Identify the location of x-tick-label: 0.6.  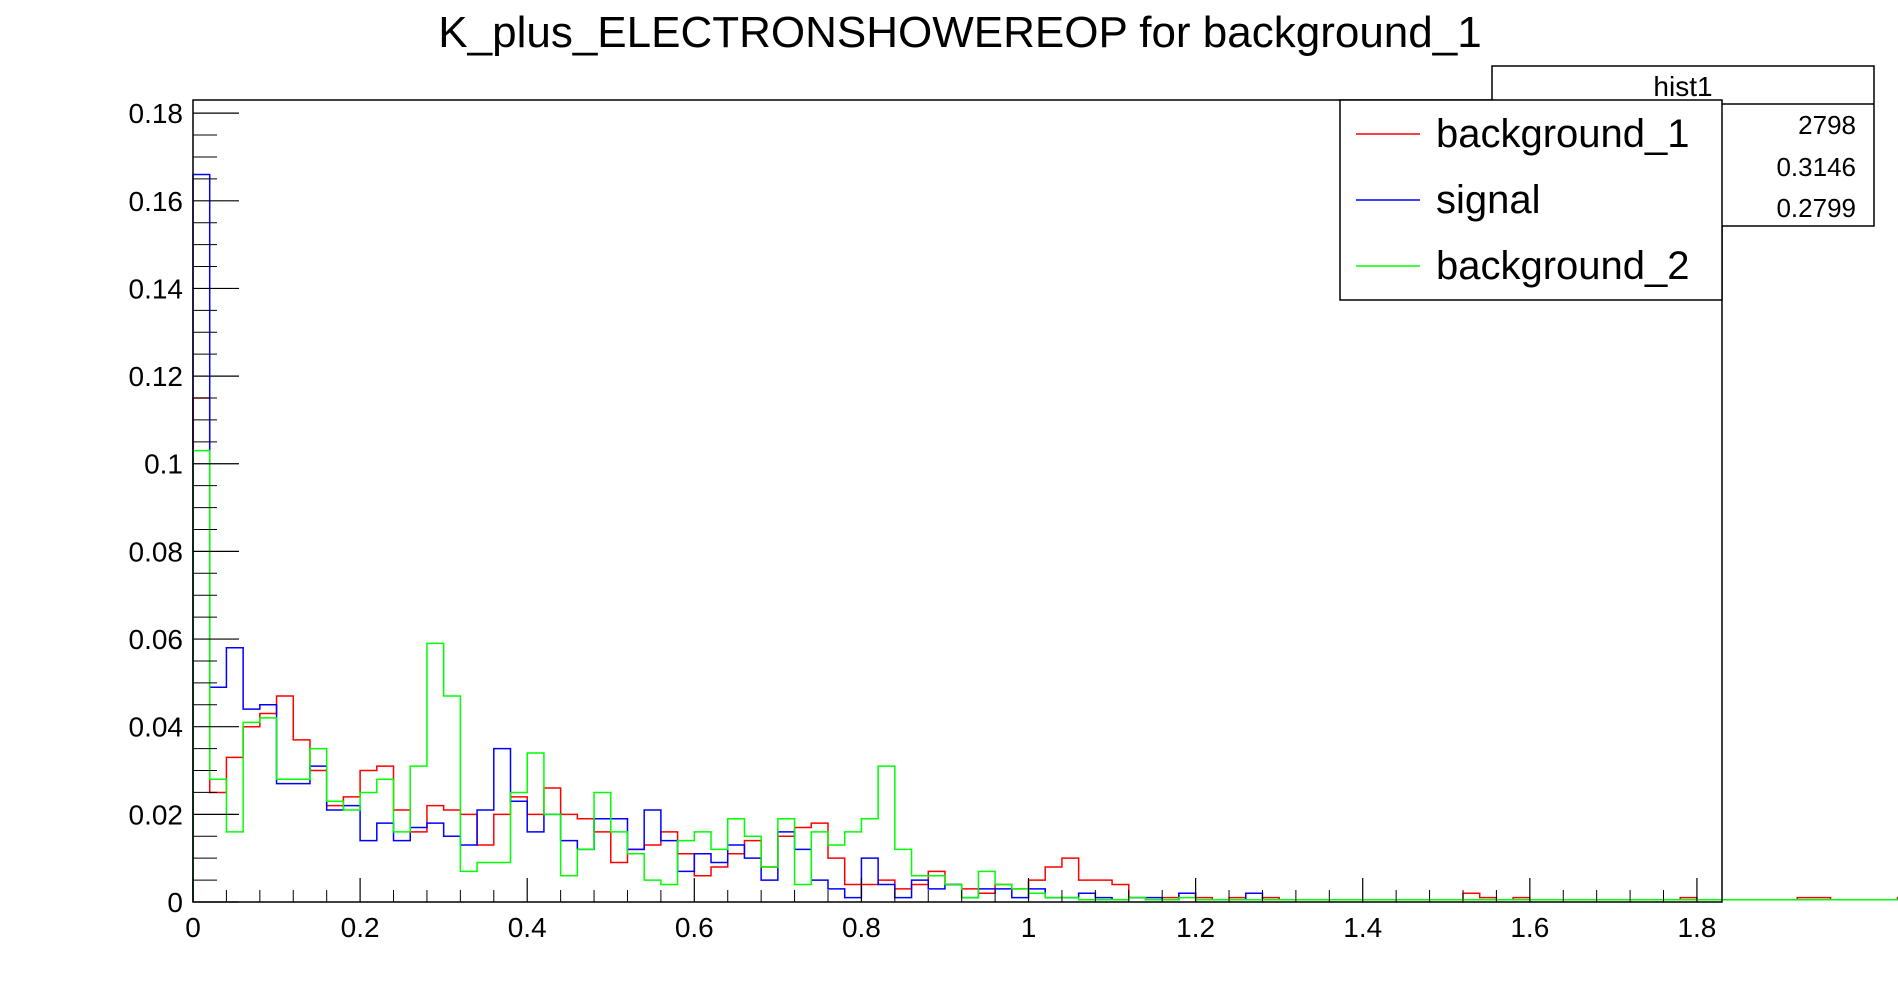
(694, 927).